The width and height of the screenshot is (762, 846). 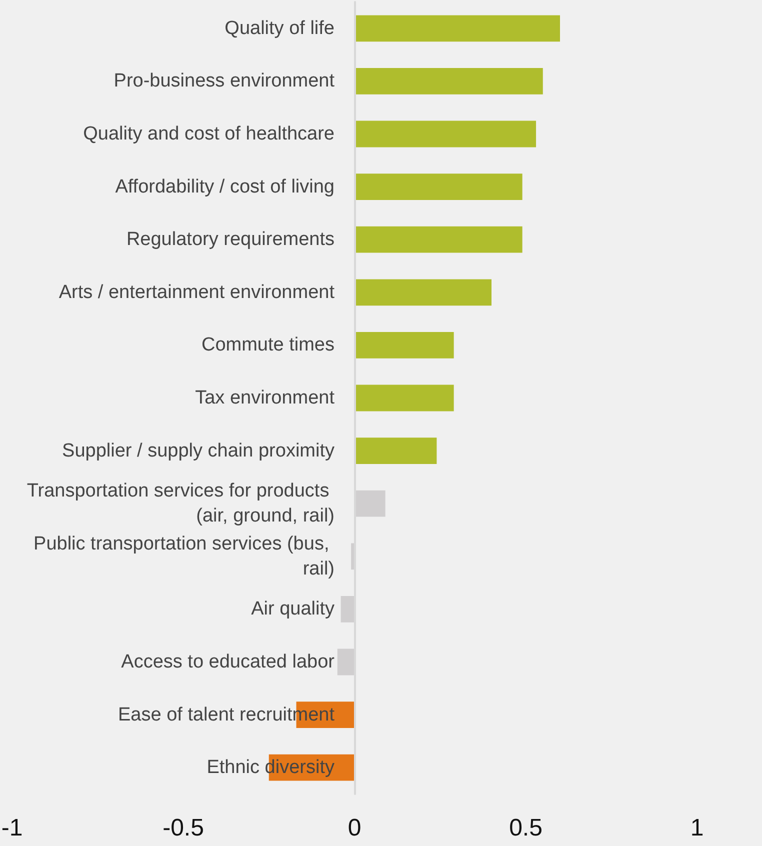 I want to click on y-tick-label: Transportation services for products (air, ground, rail), so click(x=180, y=503).